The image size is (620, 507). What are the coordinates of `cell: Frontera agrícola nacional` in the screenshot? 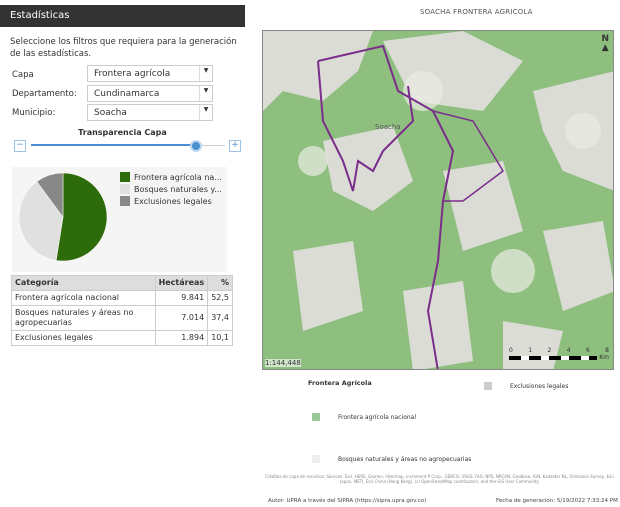 It's located at (83, 298).